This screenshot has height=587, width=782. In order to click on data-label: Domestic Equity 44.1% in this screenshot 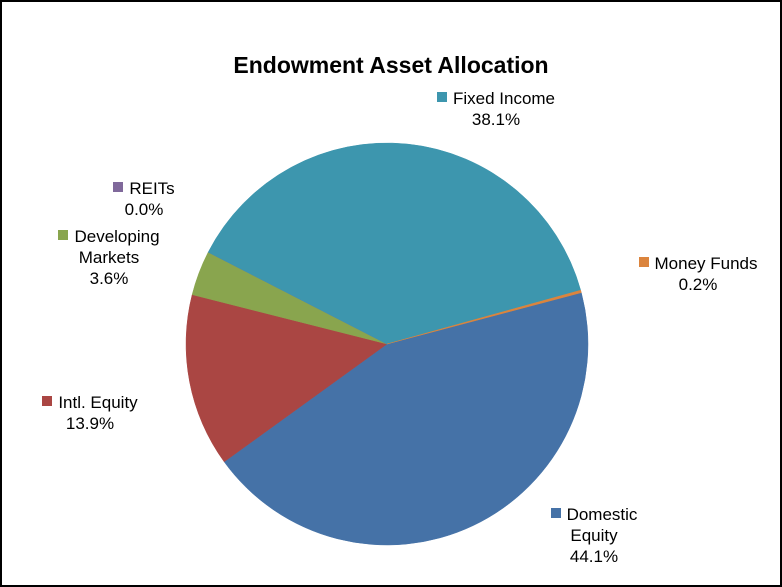, I will do `click(594, 535)`.